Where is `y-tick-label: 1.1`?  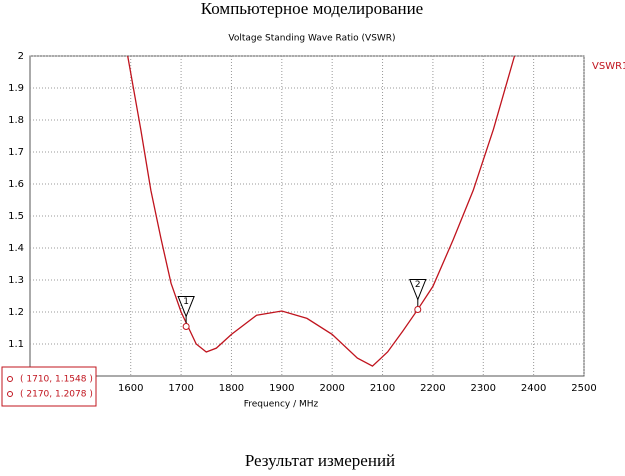 y-tick-label: 1.1 is located at coordinates (16, 344).